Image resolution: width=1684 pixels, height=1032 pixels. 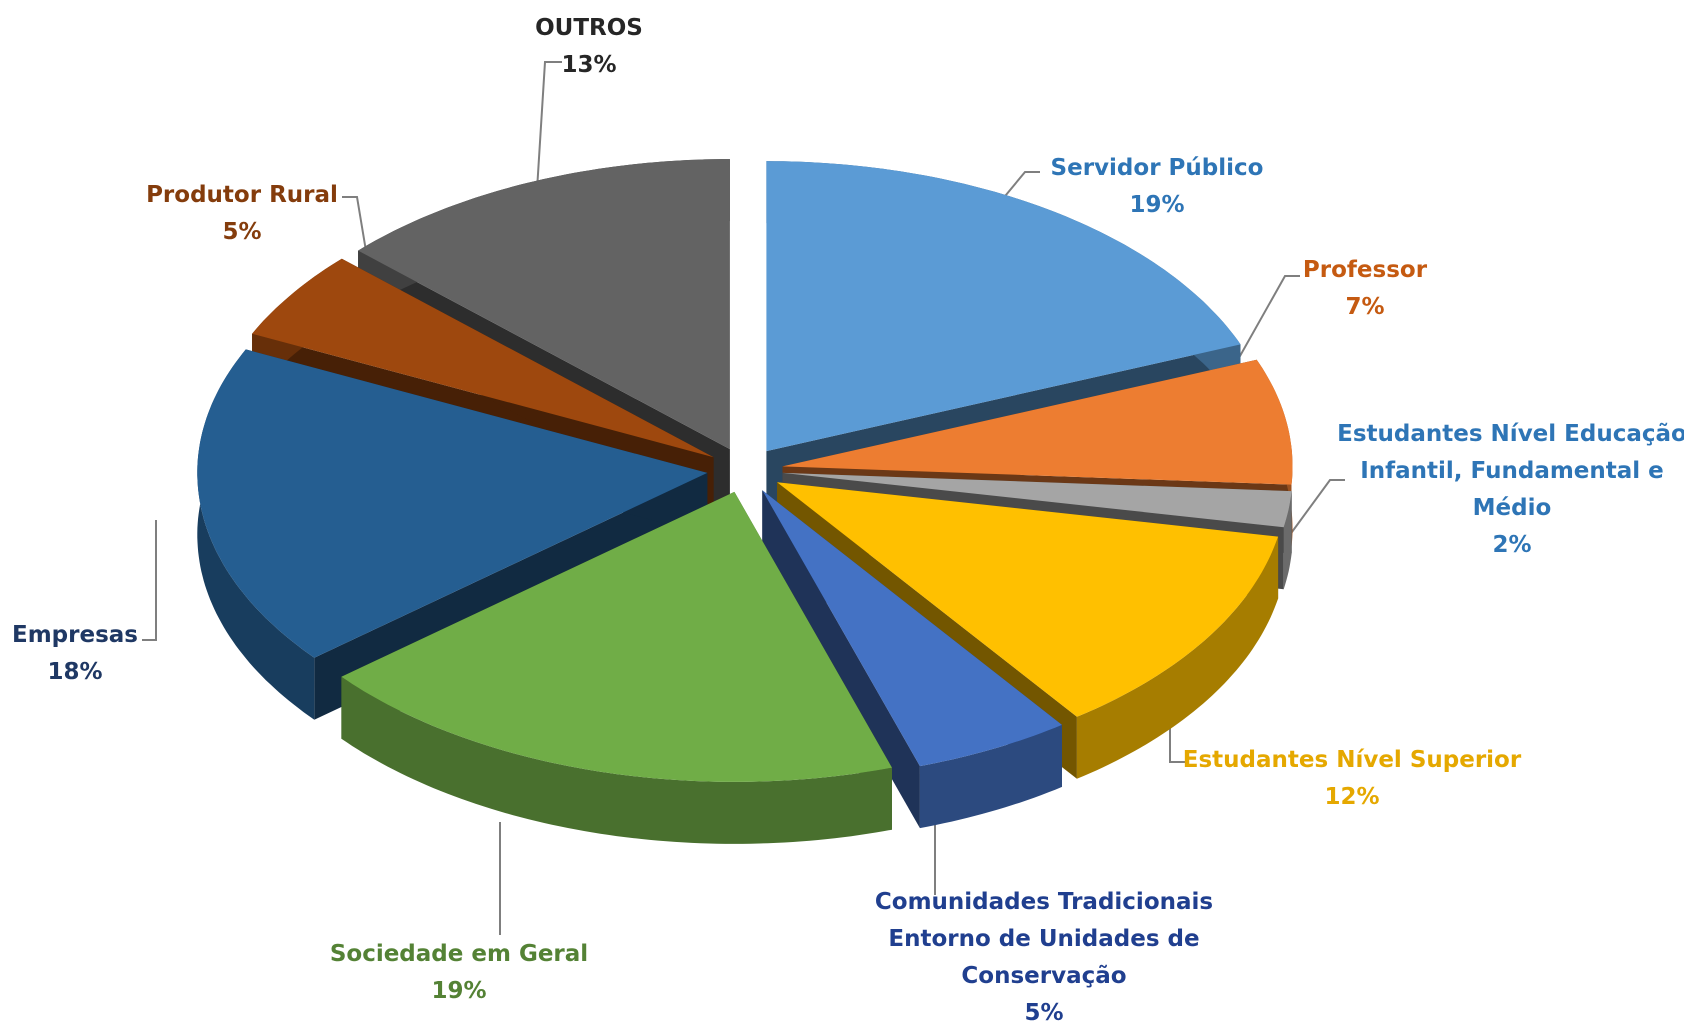 I want to click on category-name: Empresas, so click(x=75, y=635).